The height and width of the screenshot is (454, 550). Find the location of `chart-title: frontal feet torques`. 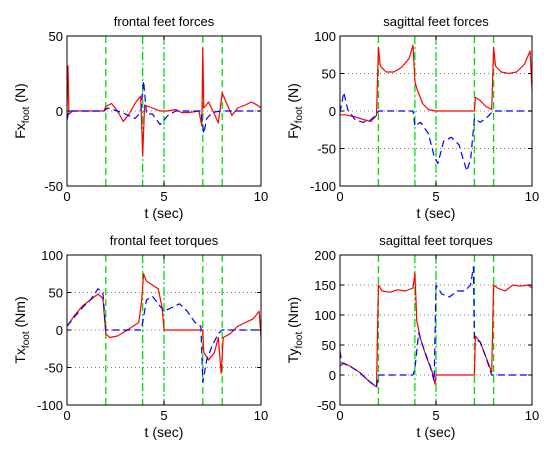

chart-title: frontal feet torques is located at coordinates (164, 240).